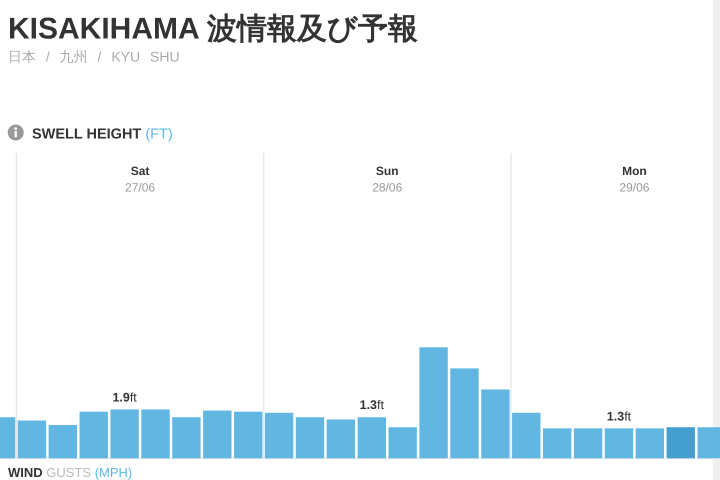 The image size is (720, 480). What do you see at coordinates (94, 56) in the screenshot?
I see `subtitle: 日本 / 九州 / KYU SHU` at bounding box center [94, 56].